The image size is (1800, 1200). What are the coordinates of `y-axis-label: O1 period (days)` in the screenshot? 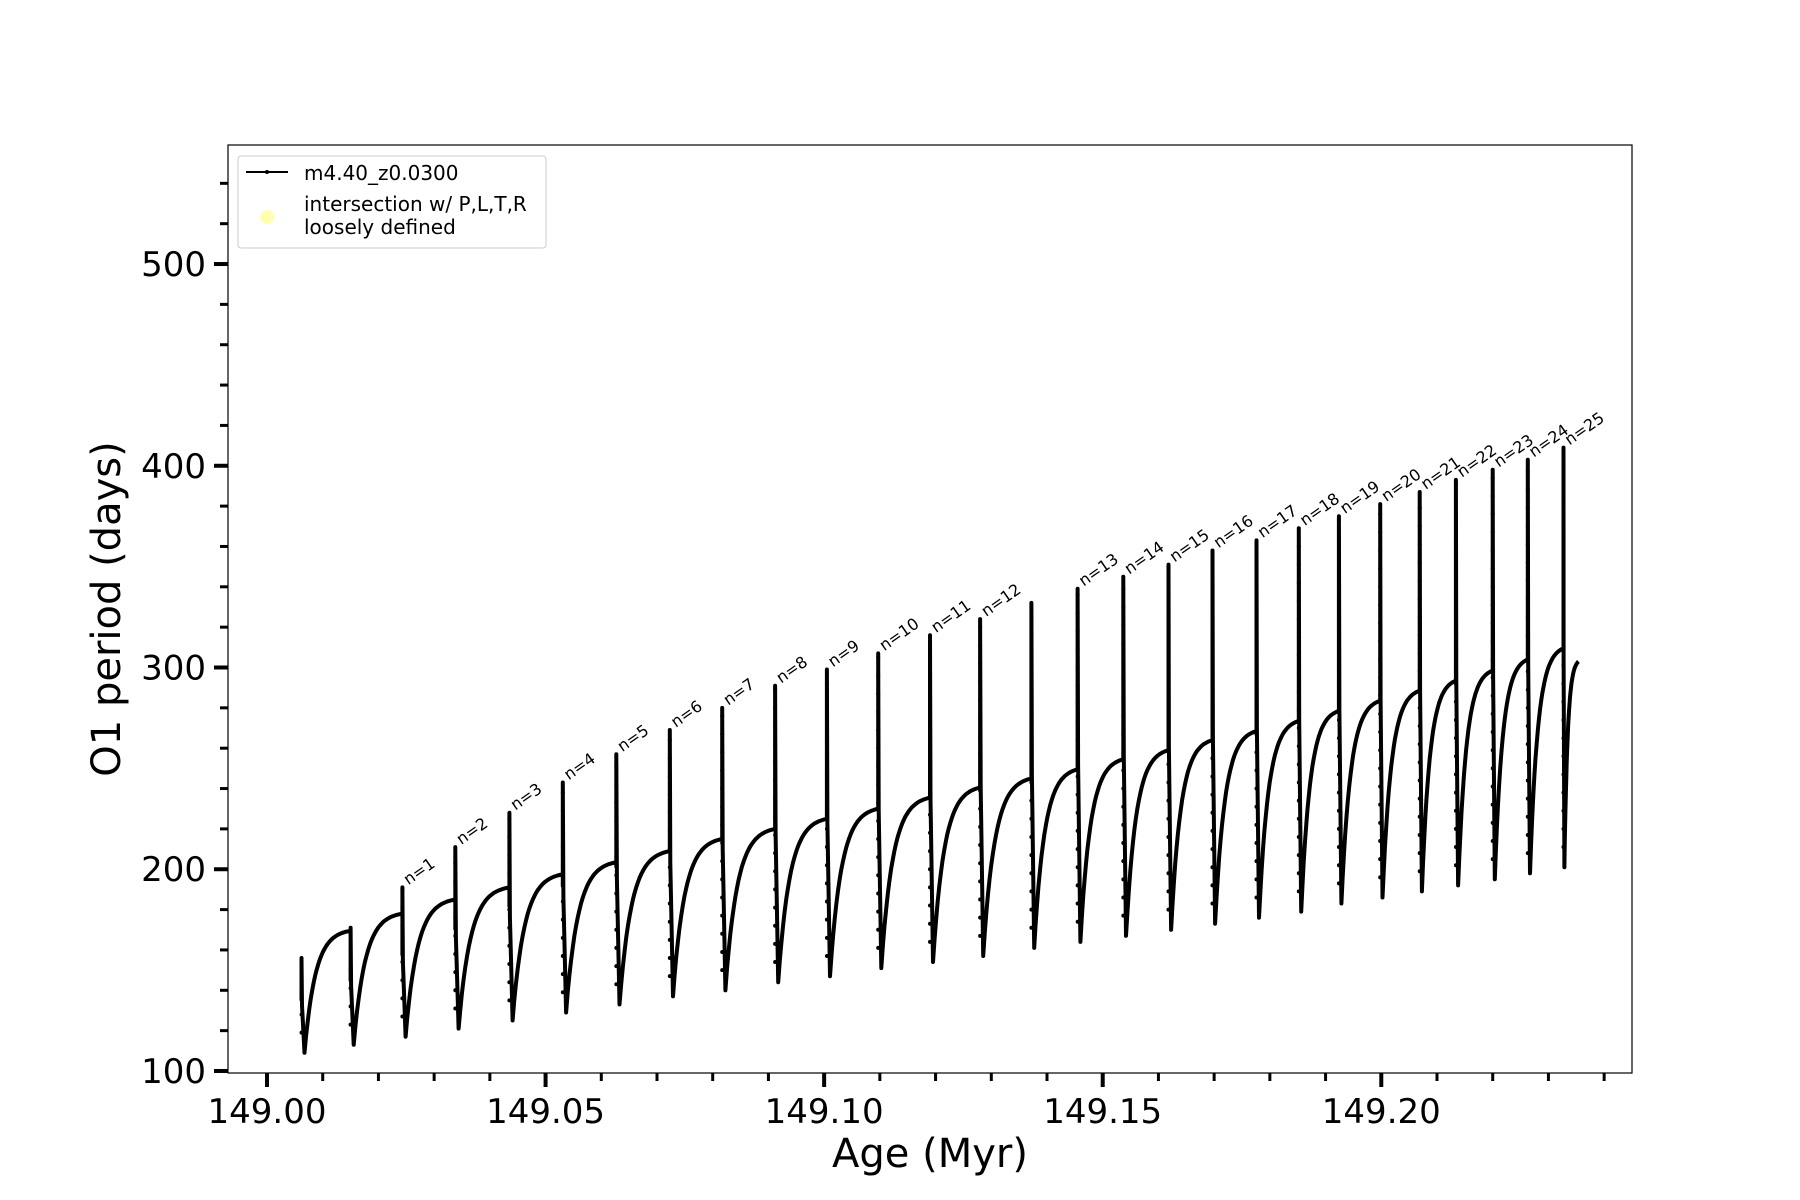 It's located at (107, 608).